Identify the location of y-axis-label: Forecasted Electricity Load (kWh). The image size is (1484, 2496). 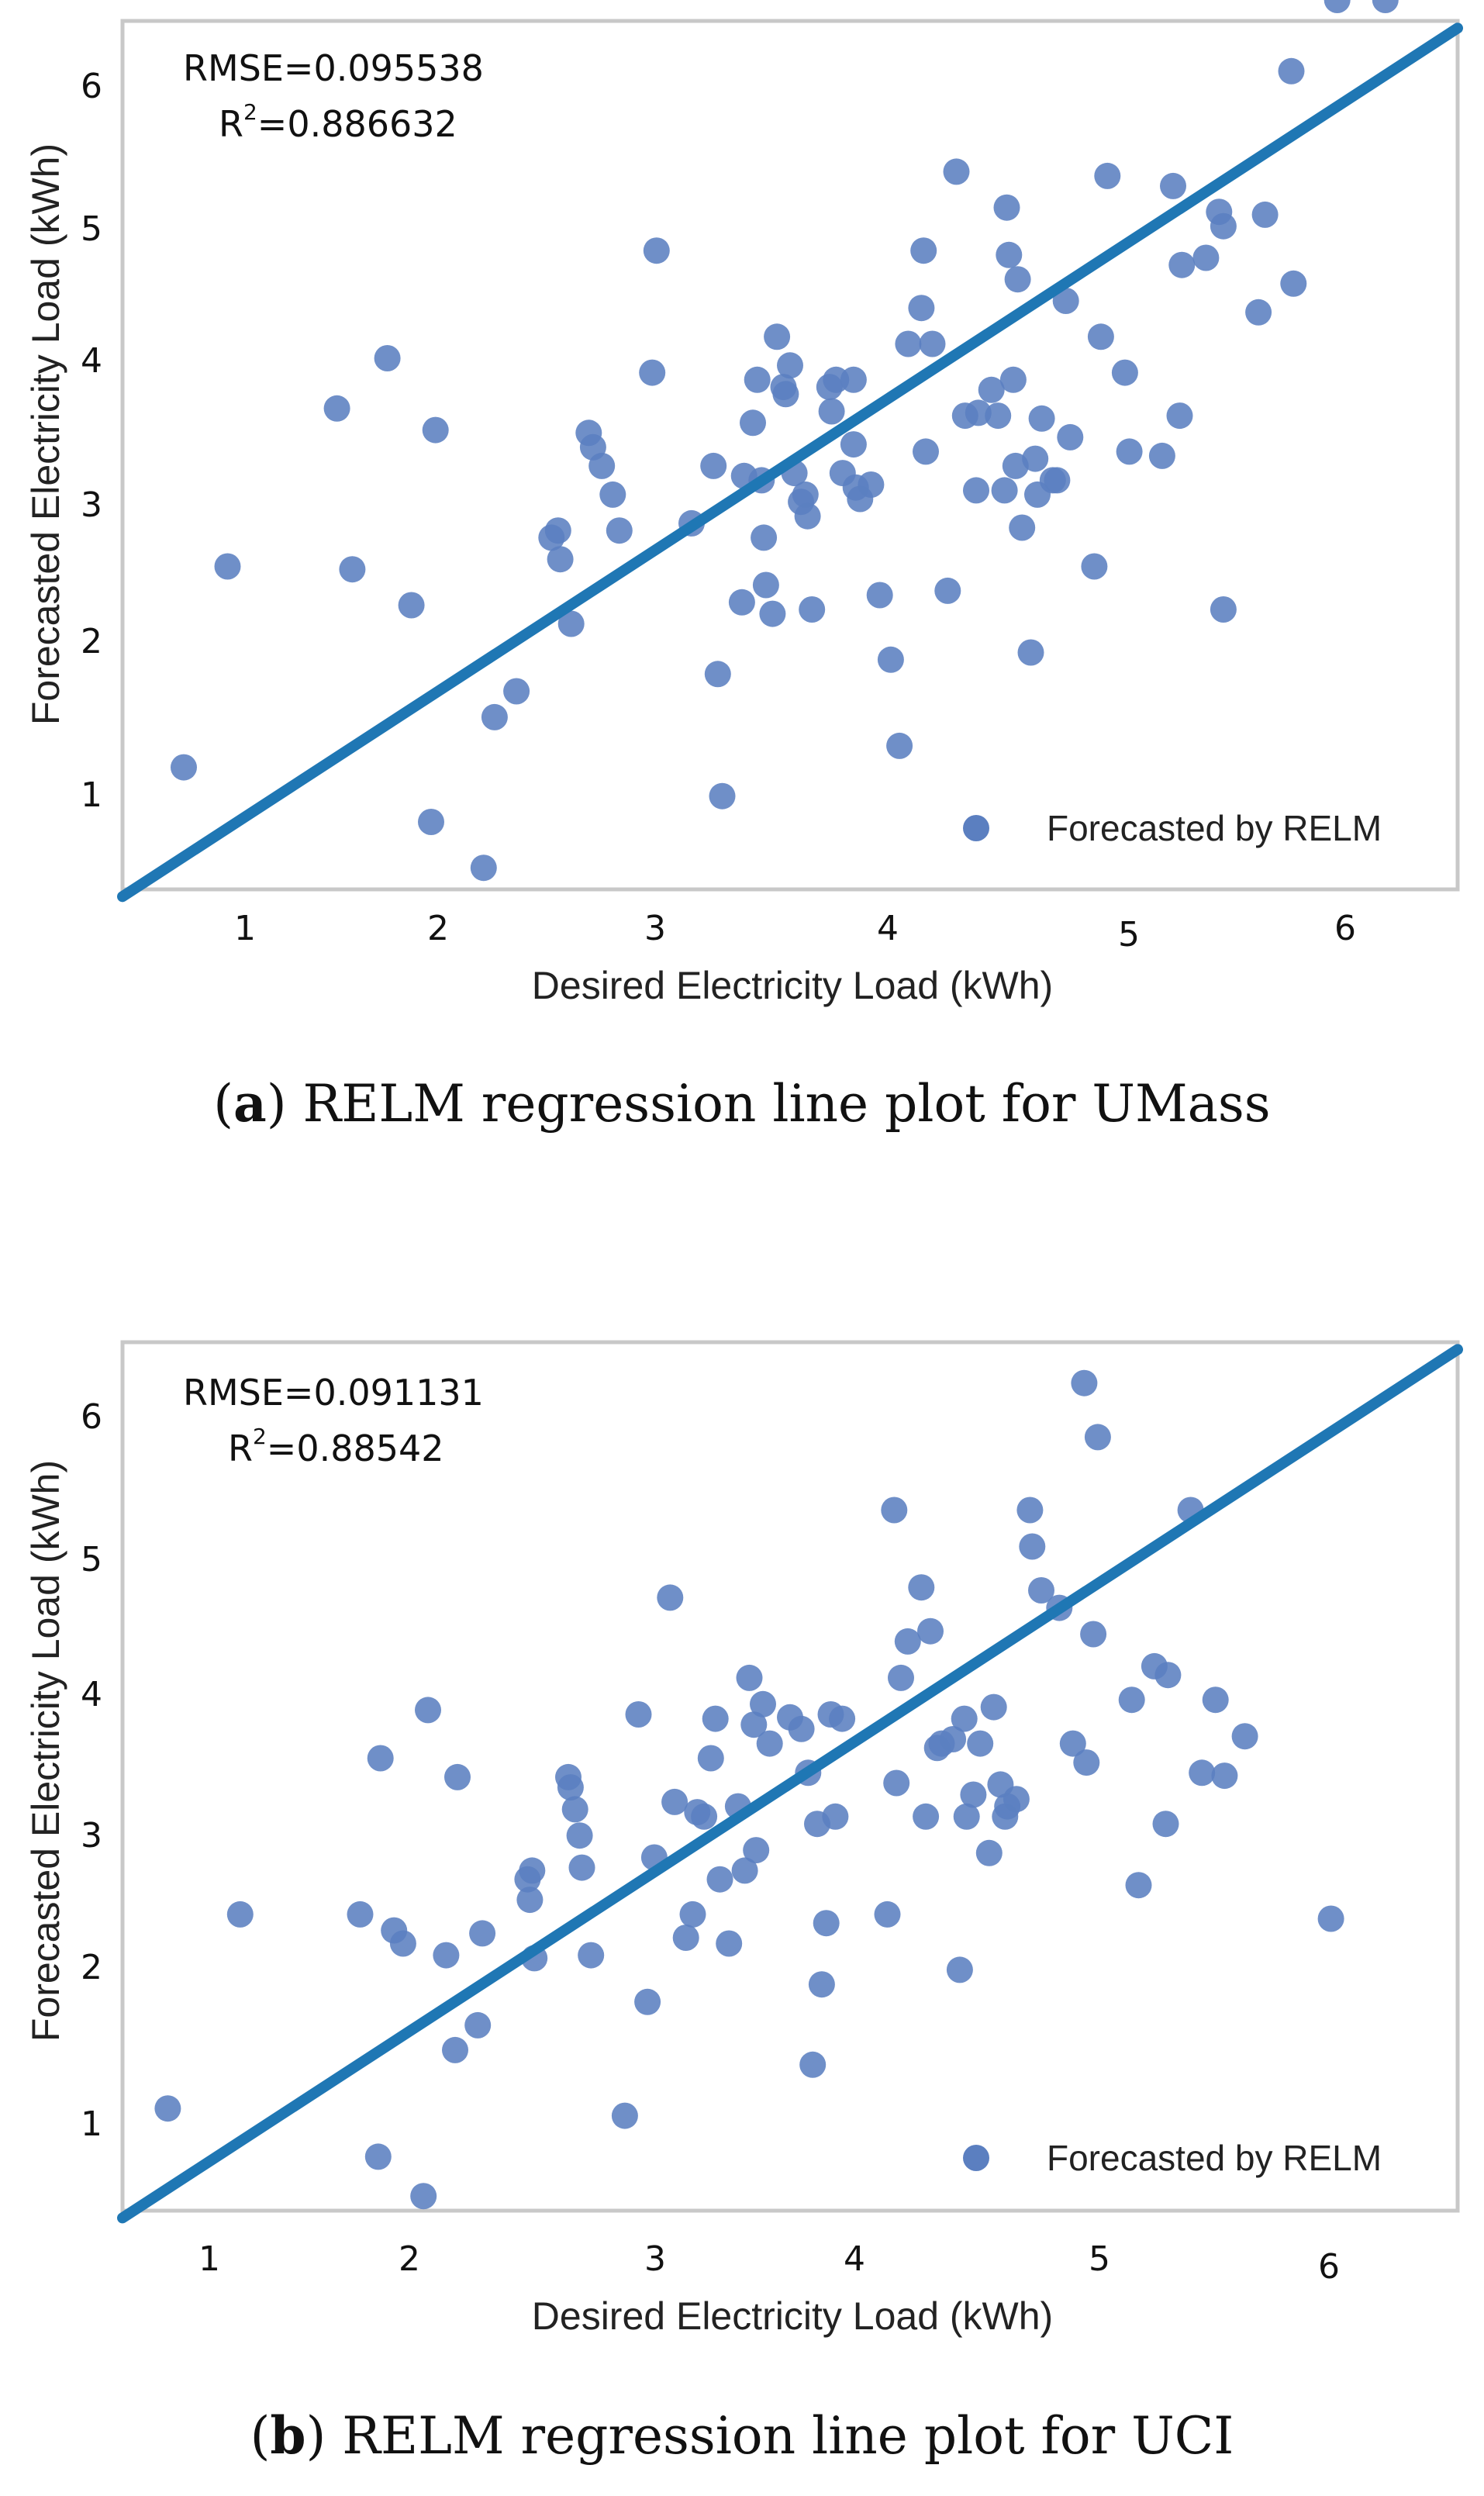
(46, 434).